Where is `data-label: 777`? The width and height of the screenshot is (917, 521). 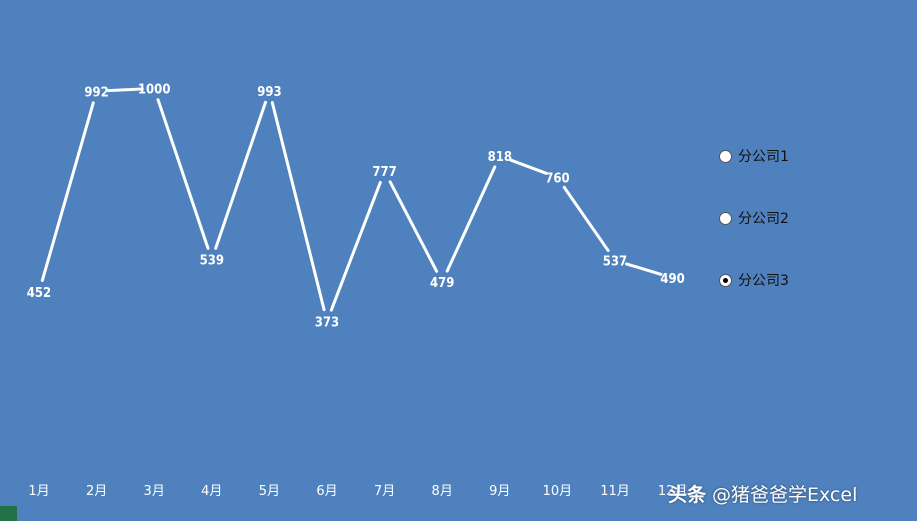 data-label: 777 is located at coordinates (384, 172).